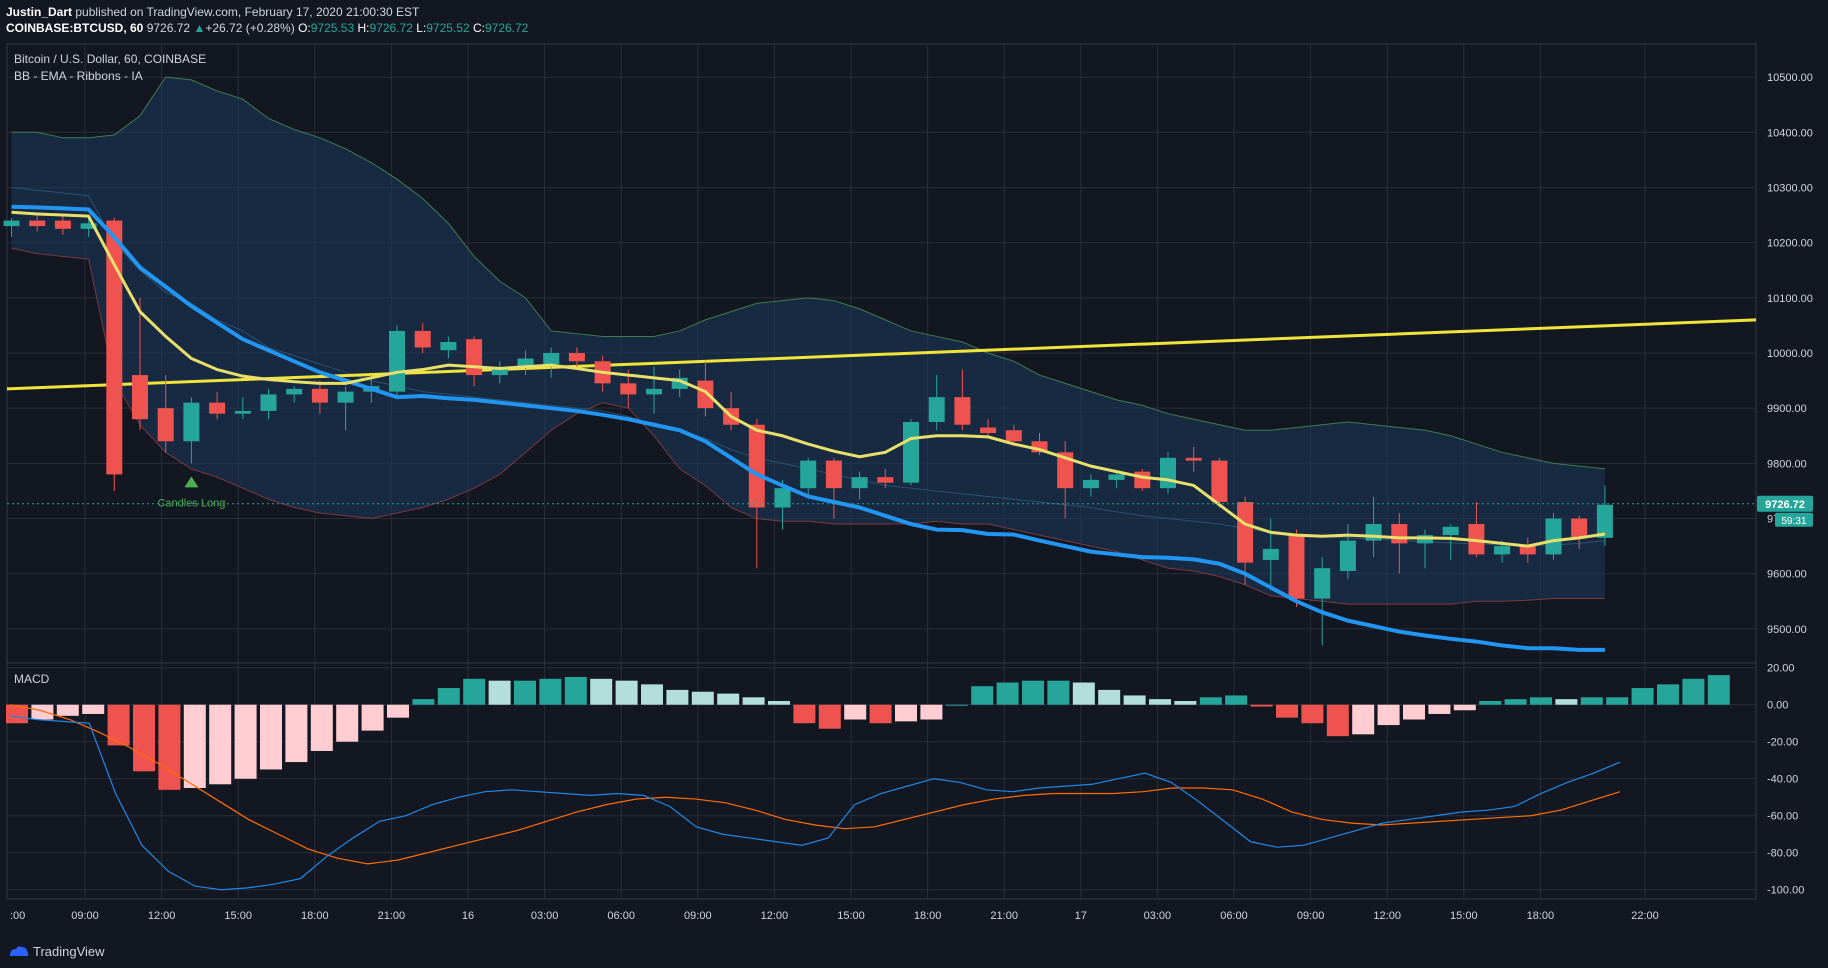  I want to click on macd-tick-label: -60.00, so click(1782, 817).